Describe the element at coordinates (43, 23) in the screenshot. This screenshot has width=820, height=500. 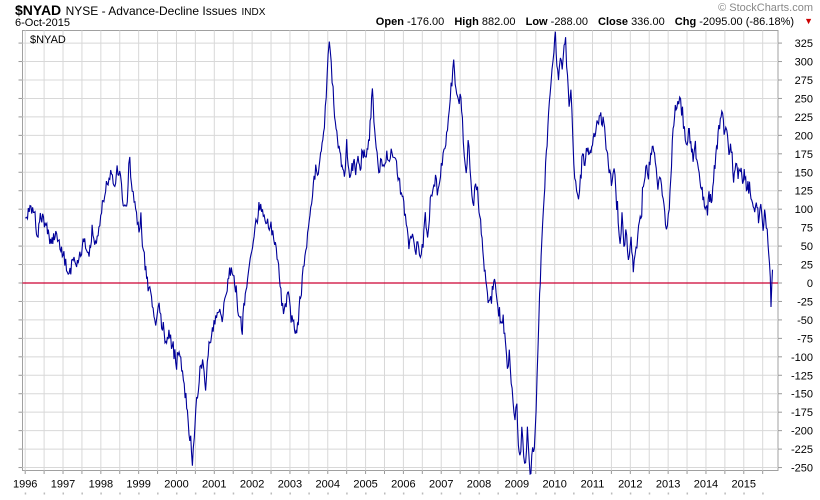
I see `chart-date: 6-Oct-2015` at that location.